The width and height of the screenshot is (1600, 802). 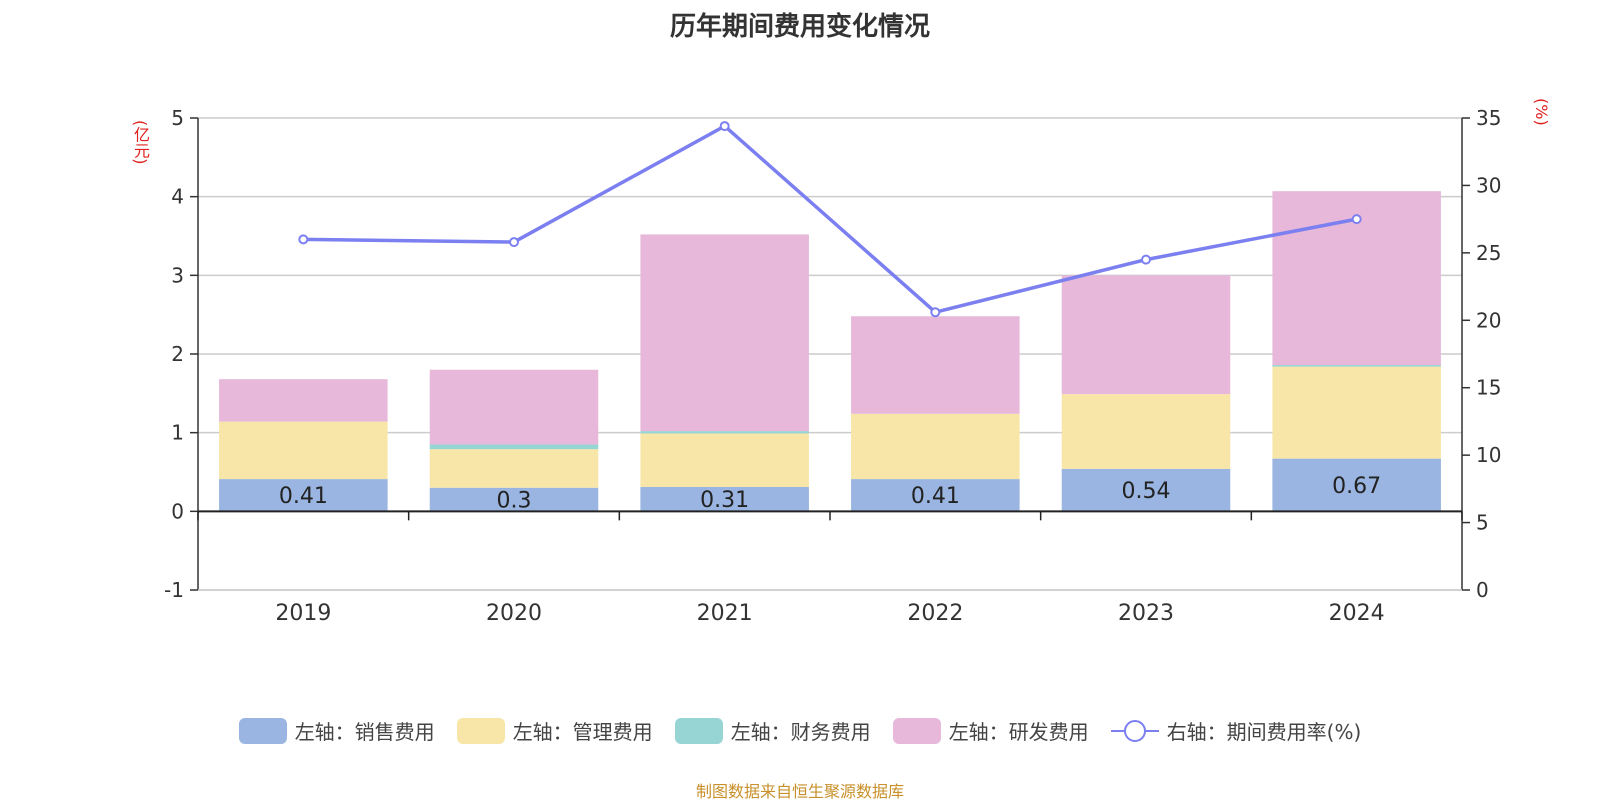 What do you see at coordinates (1488, 455) in the screenshot?
I see `right-tick-label: 10` at bounding box center [1488, 455].